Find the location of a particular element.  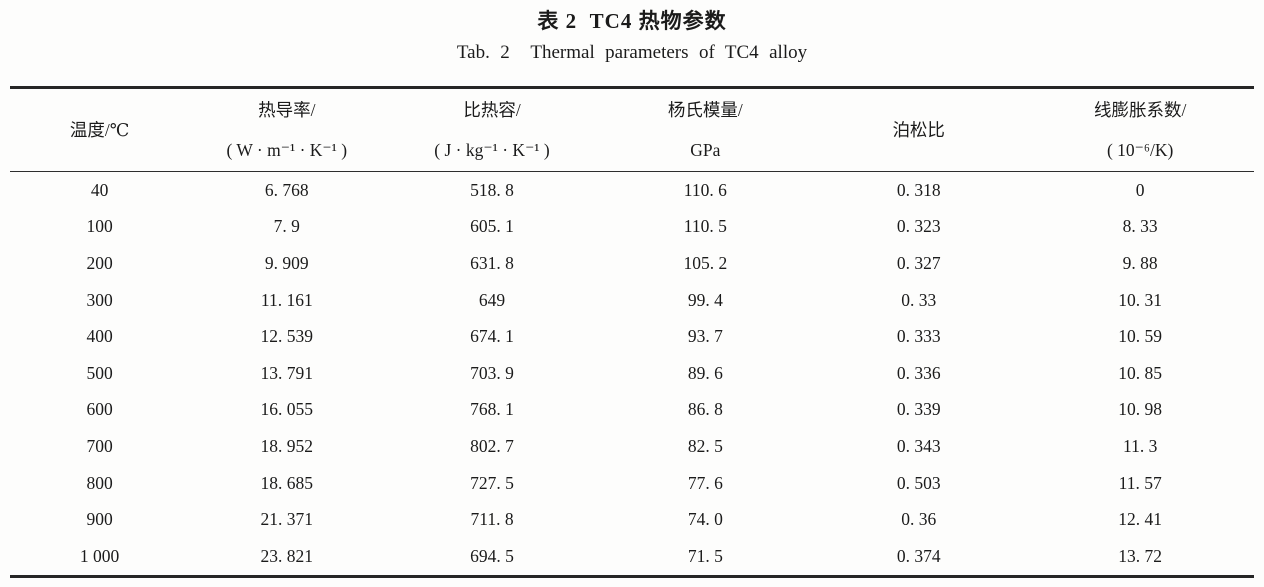

cell: 18. 685 is located at coordinates (287, 482).